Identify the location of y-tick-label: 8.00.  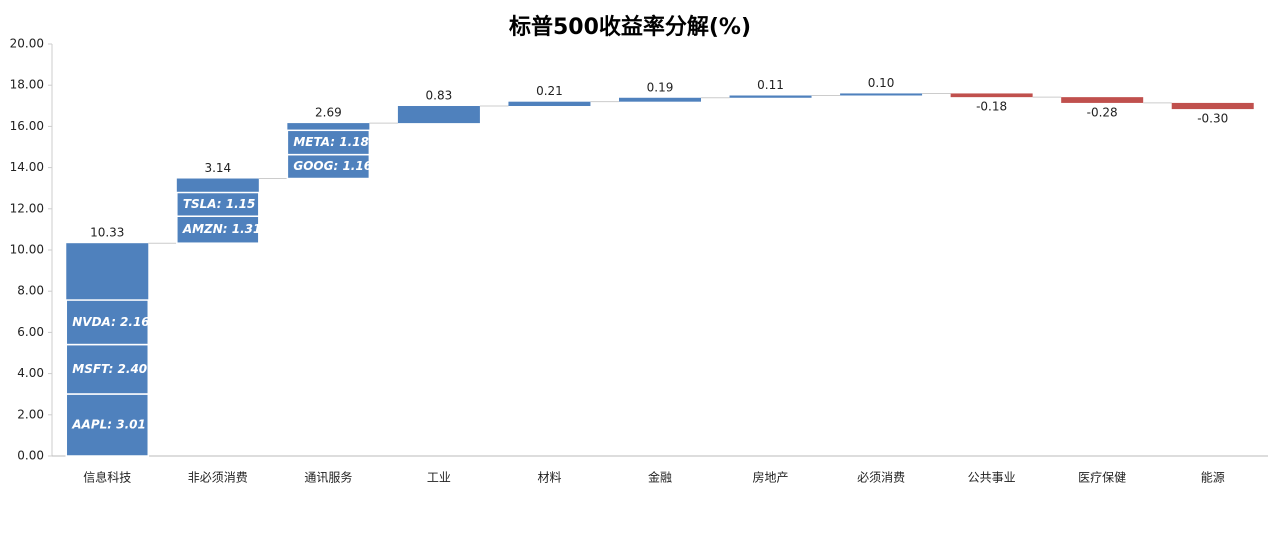
(30, 291).